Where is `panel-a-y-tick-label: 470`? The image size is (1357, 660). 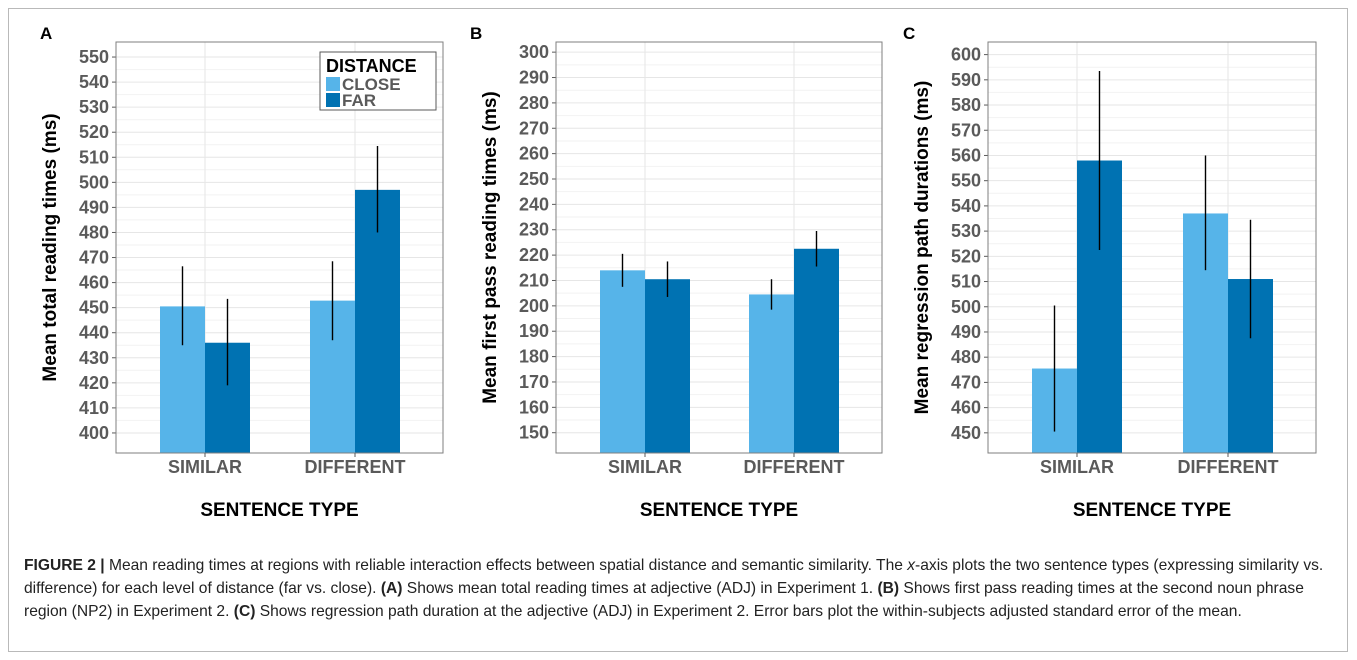
panel-a-y-tick-label: 470 is located at coordinates (94, 258).